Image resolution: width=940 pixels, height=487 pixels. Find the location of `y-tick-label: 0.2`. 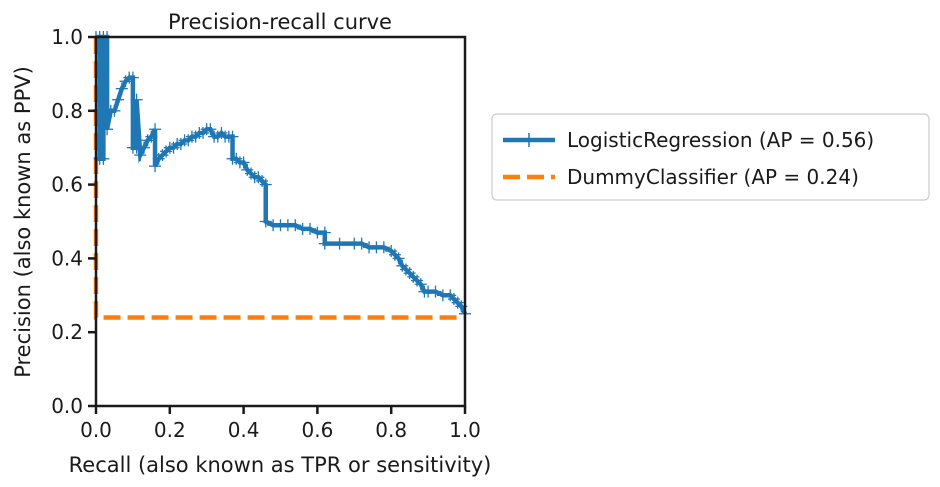

y-tick-label: 0.2 is located at coordinates (67, 332).